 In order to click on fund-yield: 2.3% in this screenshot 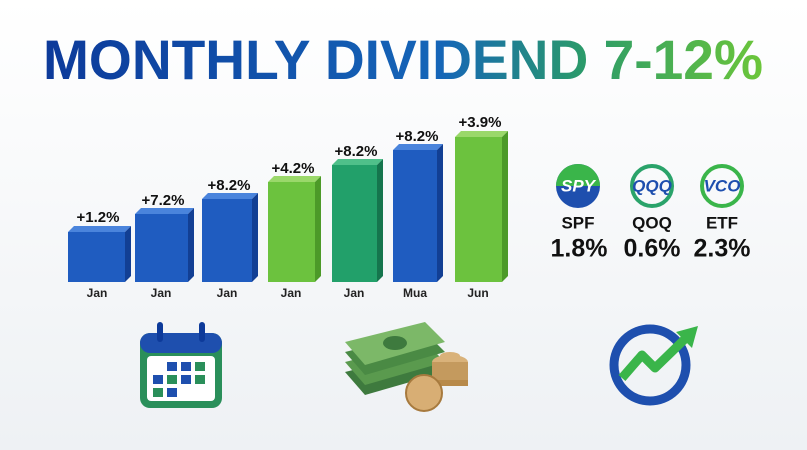, I will do `click(722, 249)`.